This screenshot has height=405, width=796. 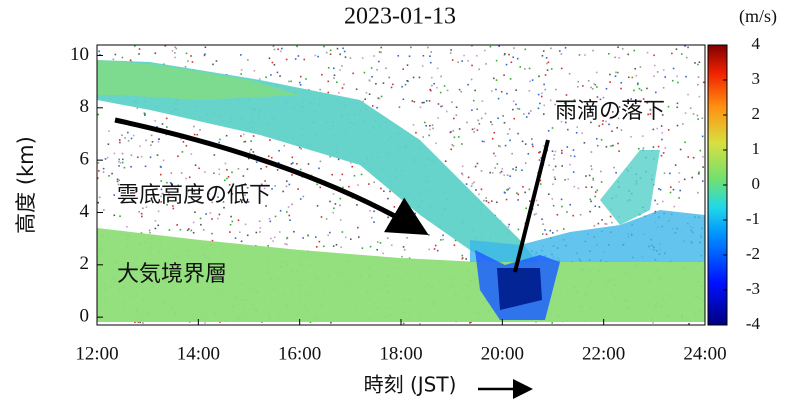 What do you see at coordinates (753, 323) in the screenshot?
I see `colorbar-tick-label: -4` at bounding box center [753, 323].